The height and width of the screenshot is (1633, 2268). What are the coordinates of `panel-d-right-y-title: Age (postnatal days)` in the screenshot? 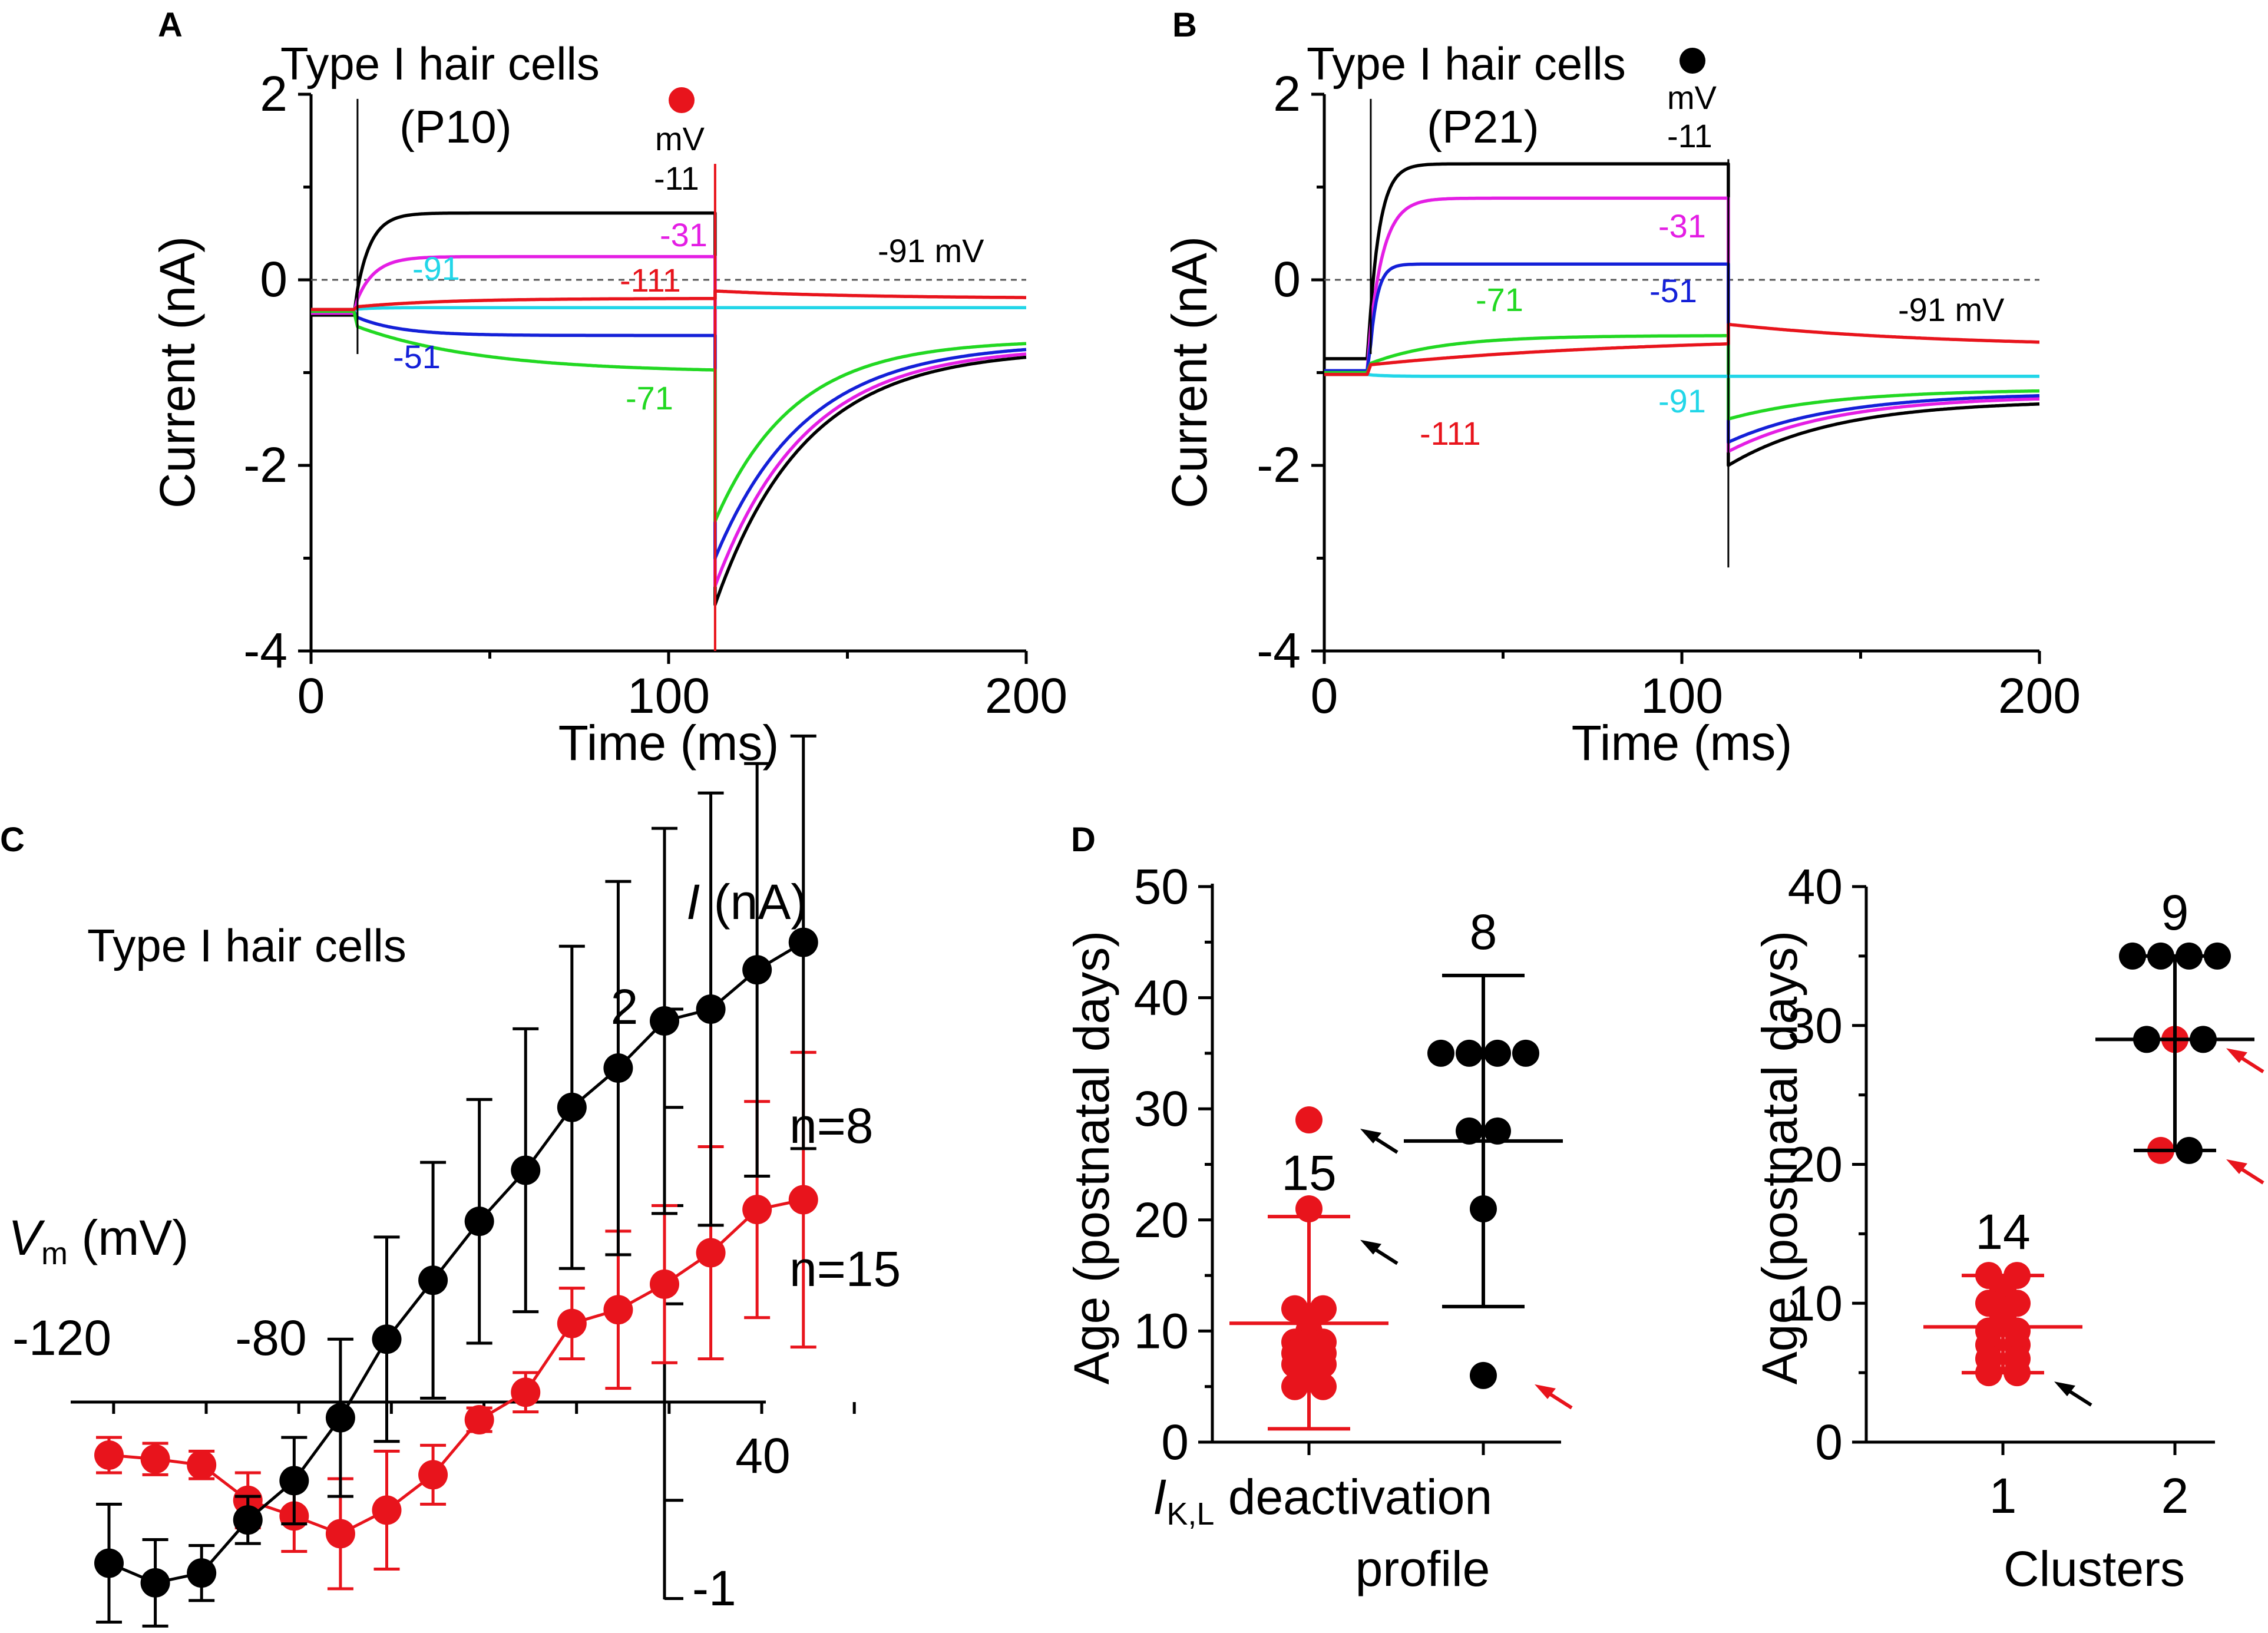 It's located at (1779, 1157).